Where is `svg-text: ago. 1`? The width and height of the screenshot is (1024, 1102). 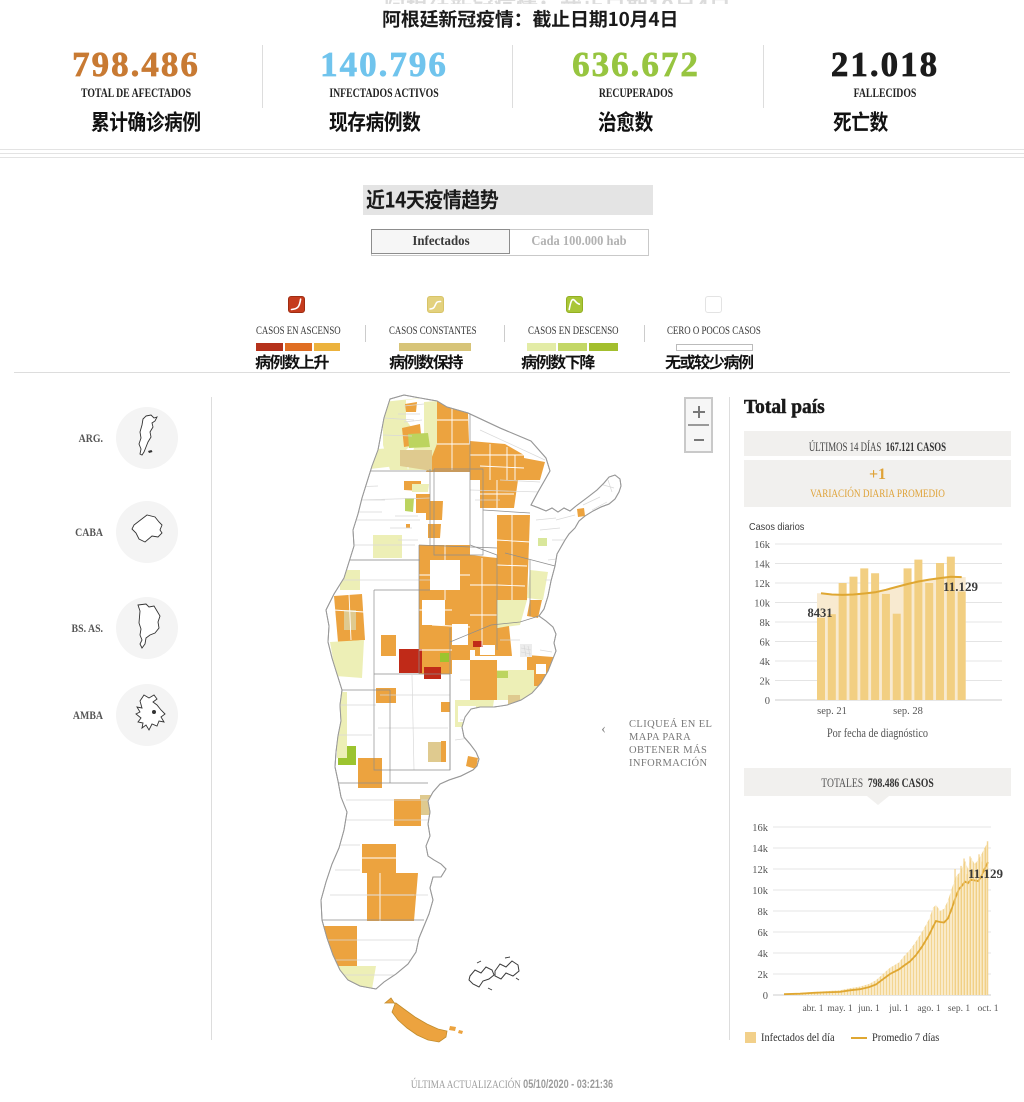 svg-text: ago. 1 is located at coordinates (928, 1009).